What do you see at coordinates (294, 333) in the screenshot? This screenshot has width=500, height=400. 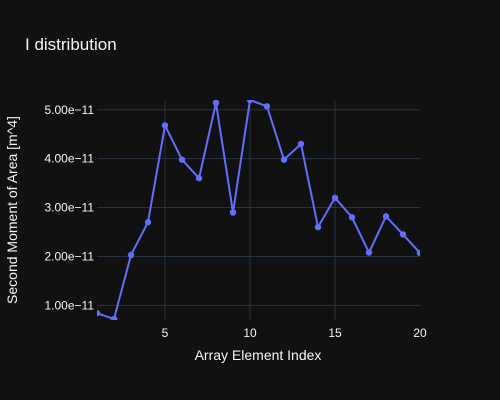 I see `x-axis-ticks: 5 10 15 20` at bounding box center [294, 333].